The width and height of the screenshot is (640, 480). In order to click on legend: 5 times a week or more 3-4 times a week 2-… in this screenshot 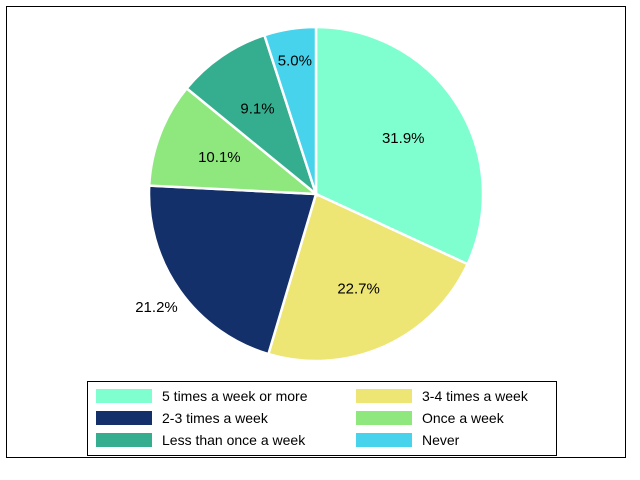, I will do `click(322, 418)`.